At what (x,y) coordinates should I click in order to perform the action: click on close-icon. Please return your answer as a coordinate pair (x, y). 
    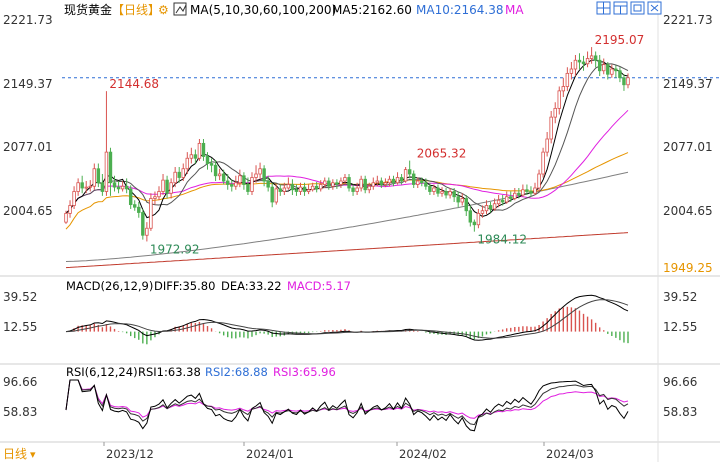
    Looking at the image, I should click on (654, 8).